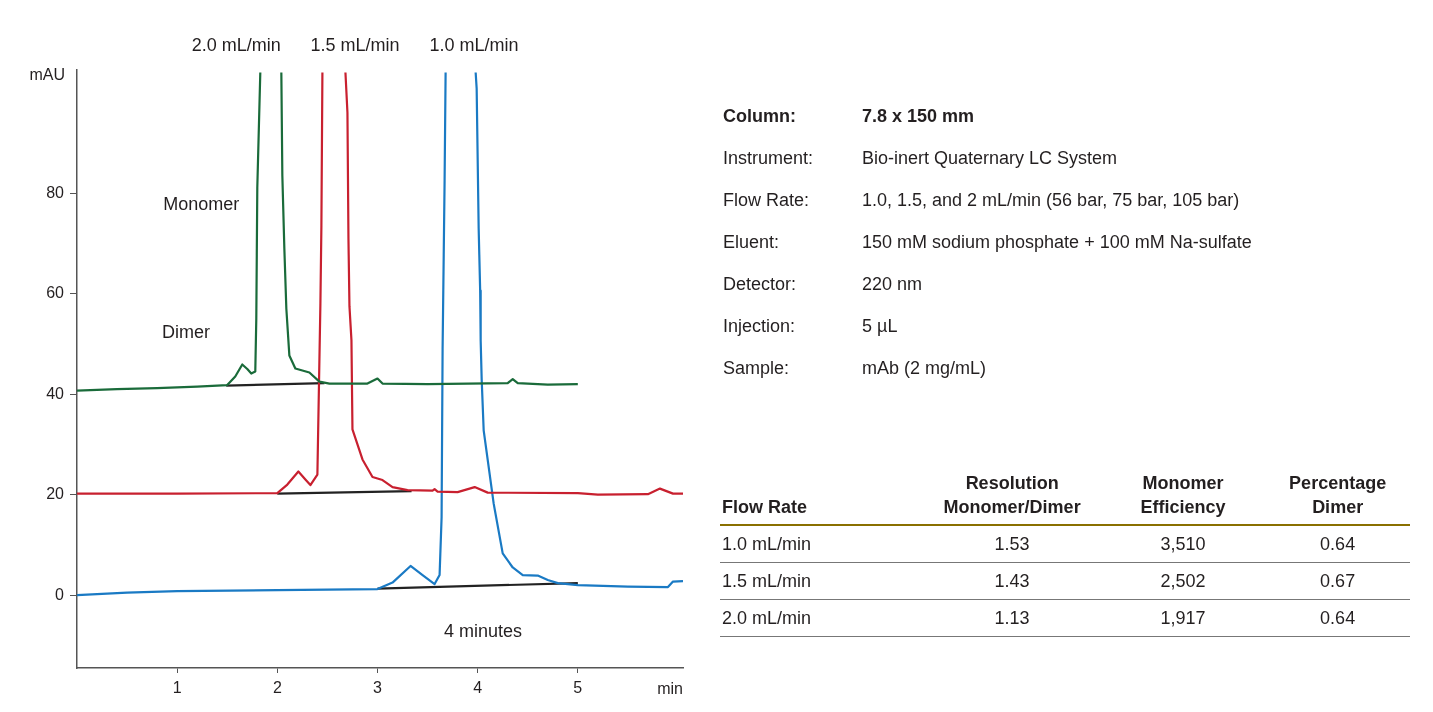 The width and height of the screenshot is (1433, 712). What do you see at coordinates (822, 495) in the screenshot?
I see `text: Flow Rate` at bounding box center [822, 495].